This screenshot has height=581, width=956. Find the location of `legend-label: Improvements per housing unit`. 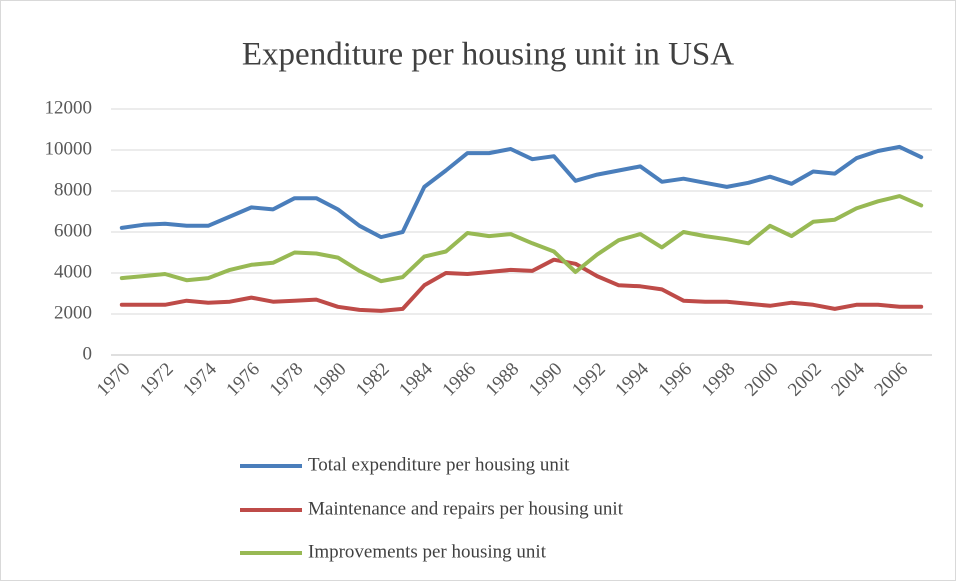

legend-label: Improvements per housing unit is located at coordinates (427, 551).